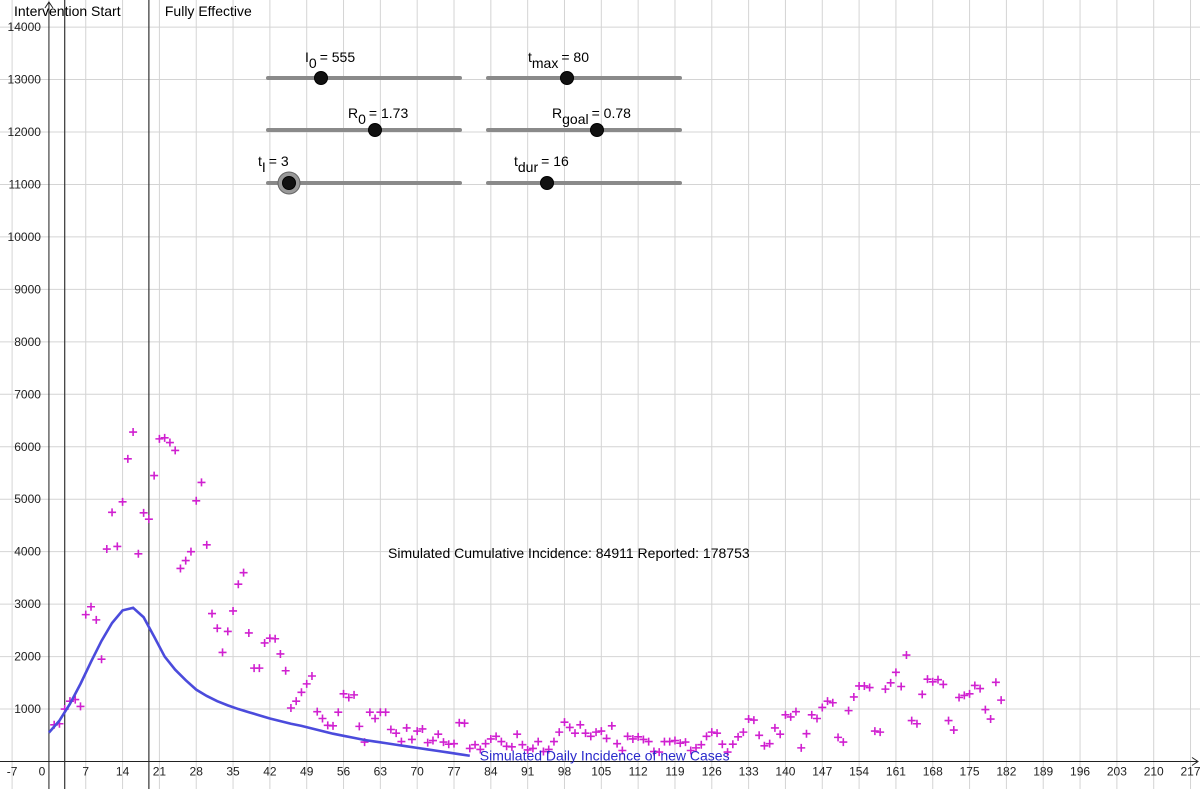 The height and width of the screenshot is (789, 1200). Describe the element at coordinates (528, 167) in the screenshot. I see `slider-subscript: dur` at that location.